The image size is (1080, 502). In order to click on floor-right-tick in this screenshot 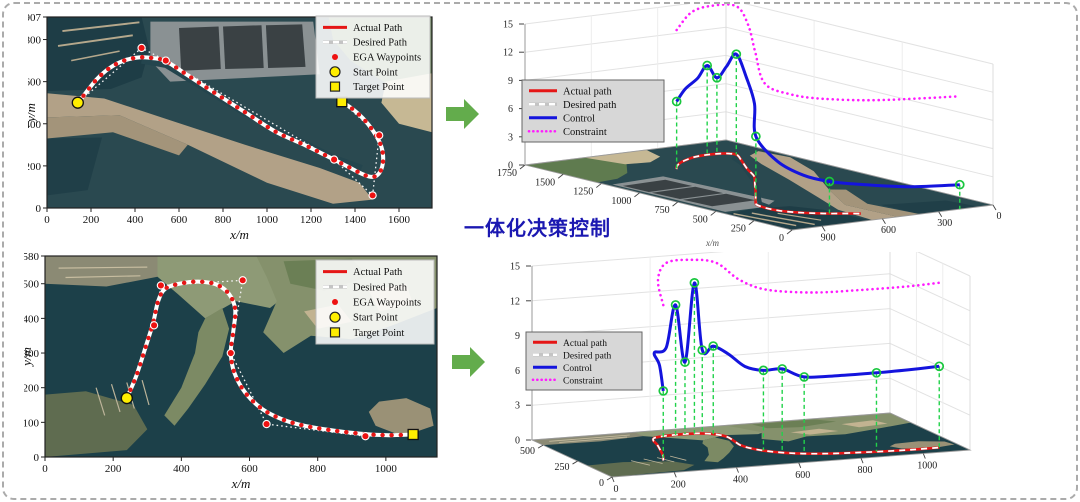, I will do `click(940, 214)`.